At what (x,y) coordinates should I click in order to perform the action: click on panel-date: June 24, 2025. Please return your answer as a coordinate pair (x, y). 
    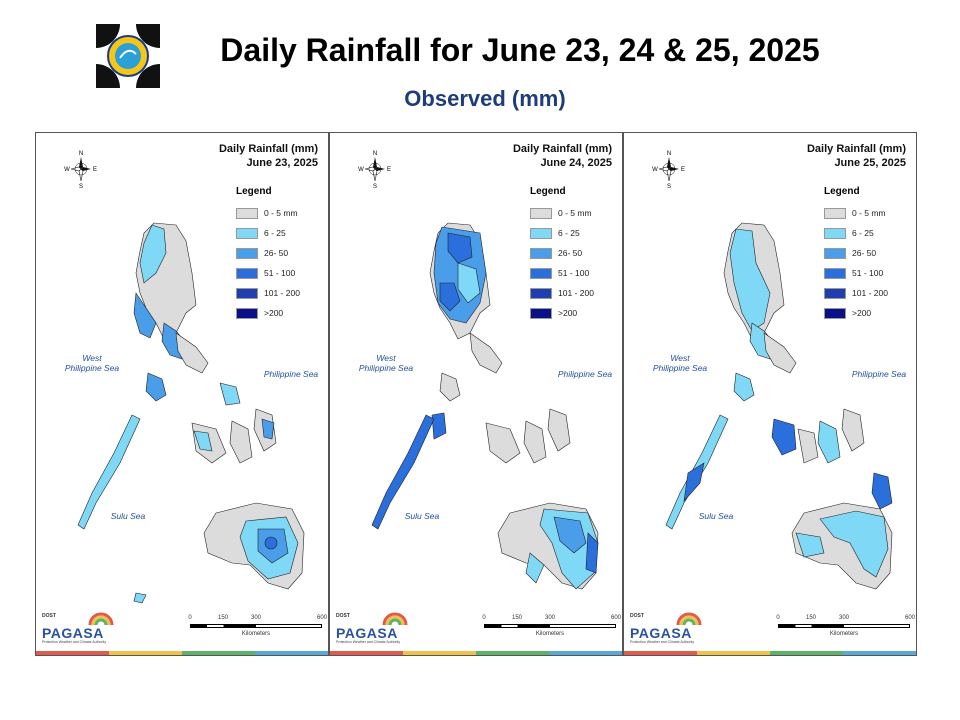
    Looking at the image, I should click on (576, 163).